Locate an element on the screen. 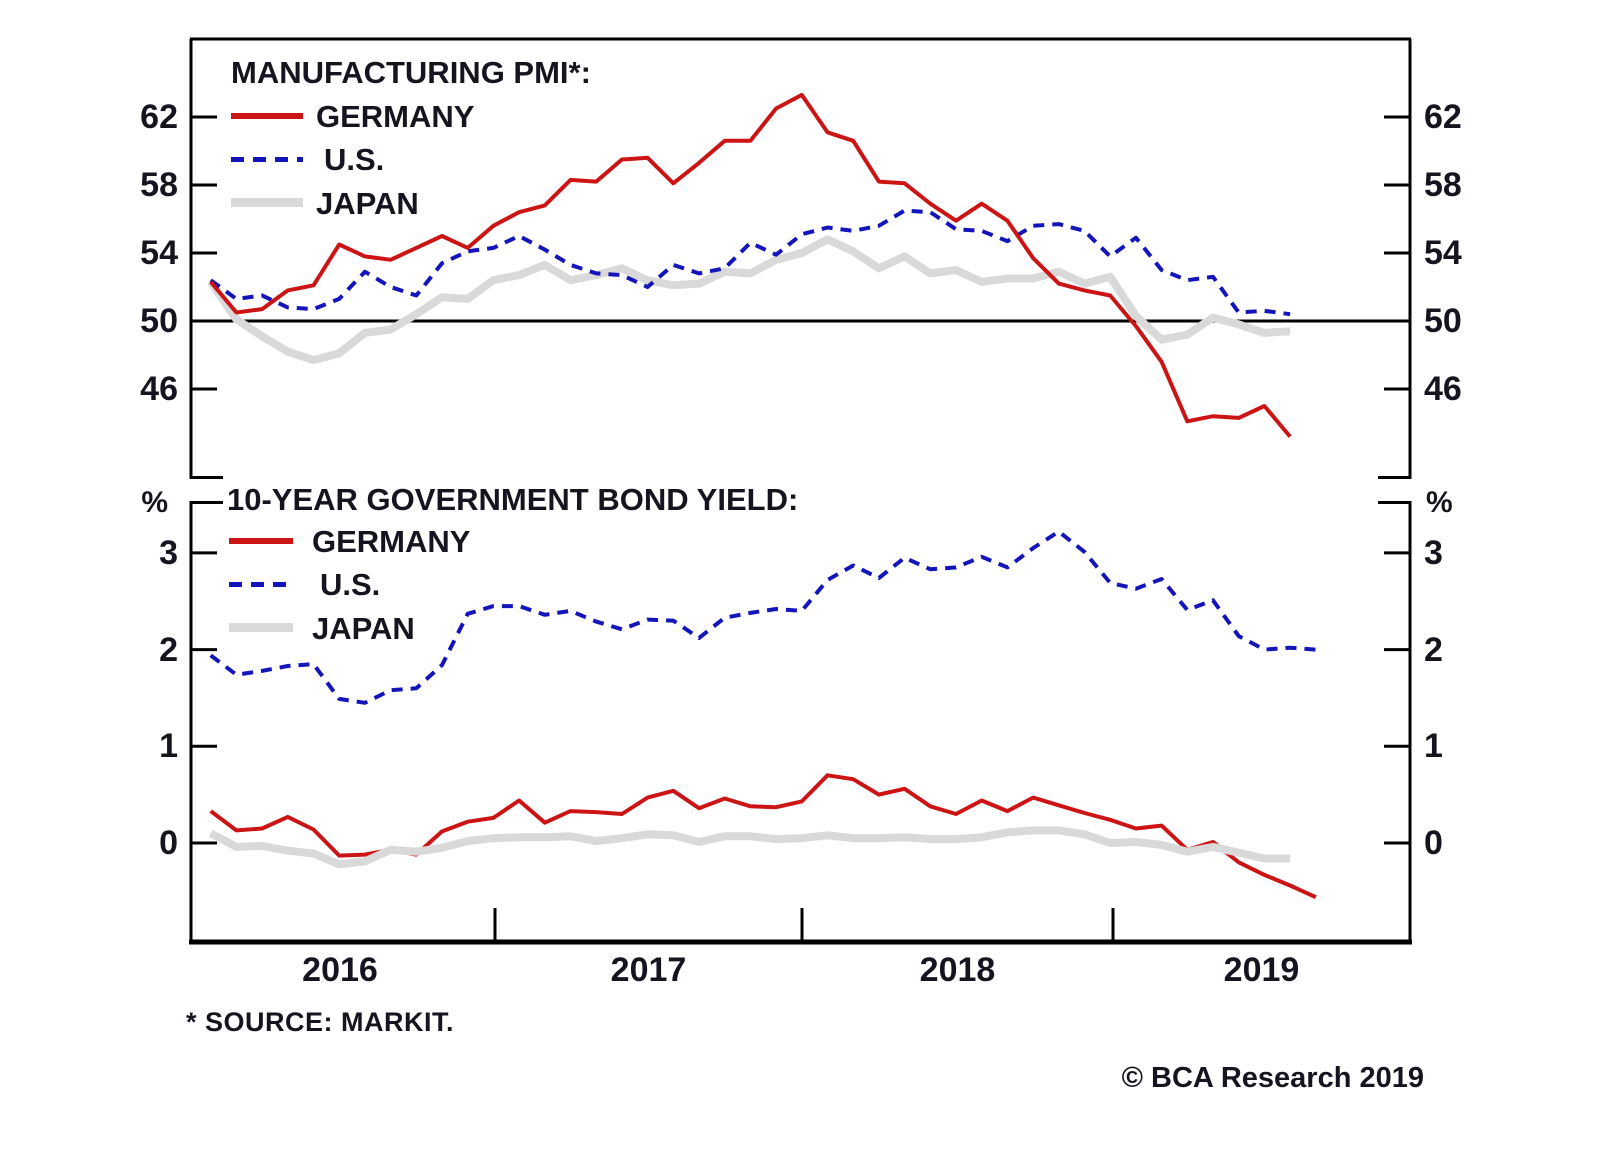  source-note: * SOURCE: MARKIT. is located at coordinates (320, 1022).